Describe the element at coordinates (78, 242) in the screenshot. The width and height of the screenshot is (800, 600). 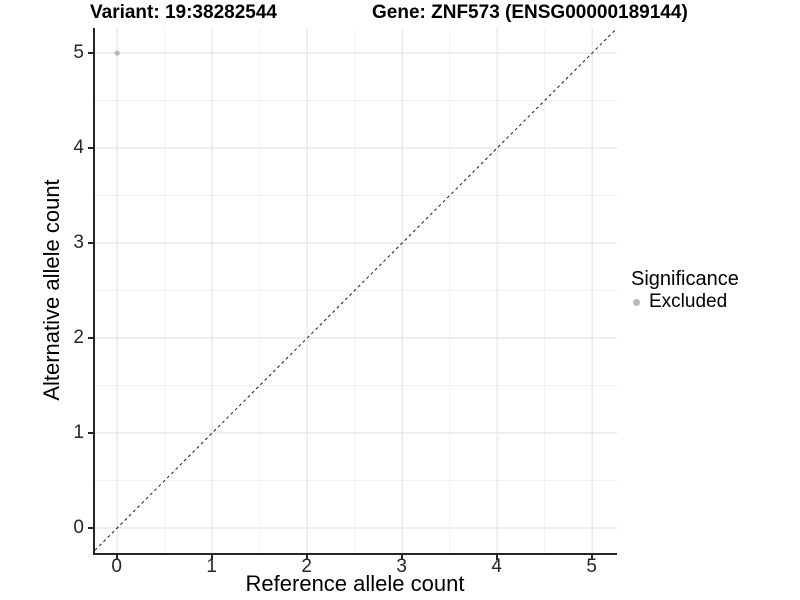
I see `y-tick-label: 3` at that location.